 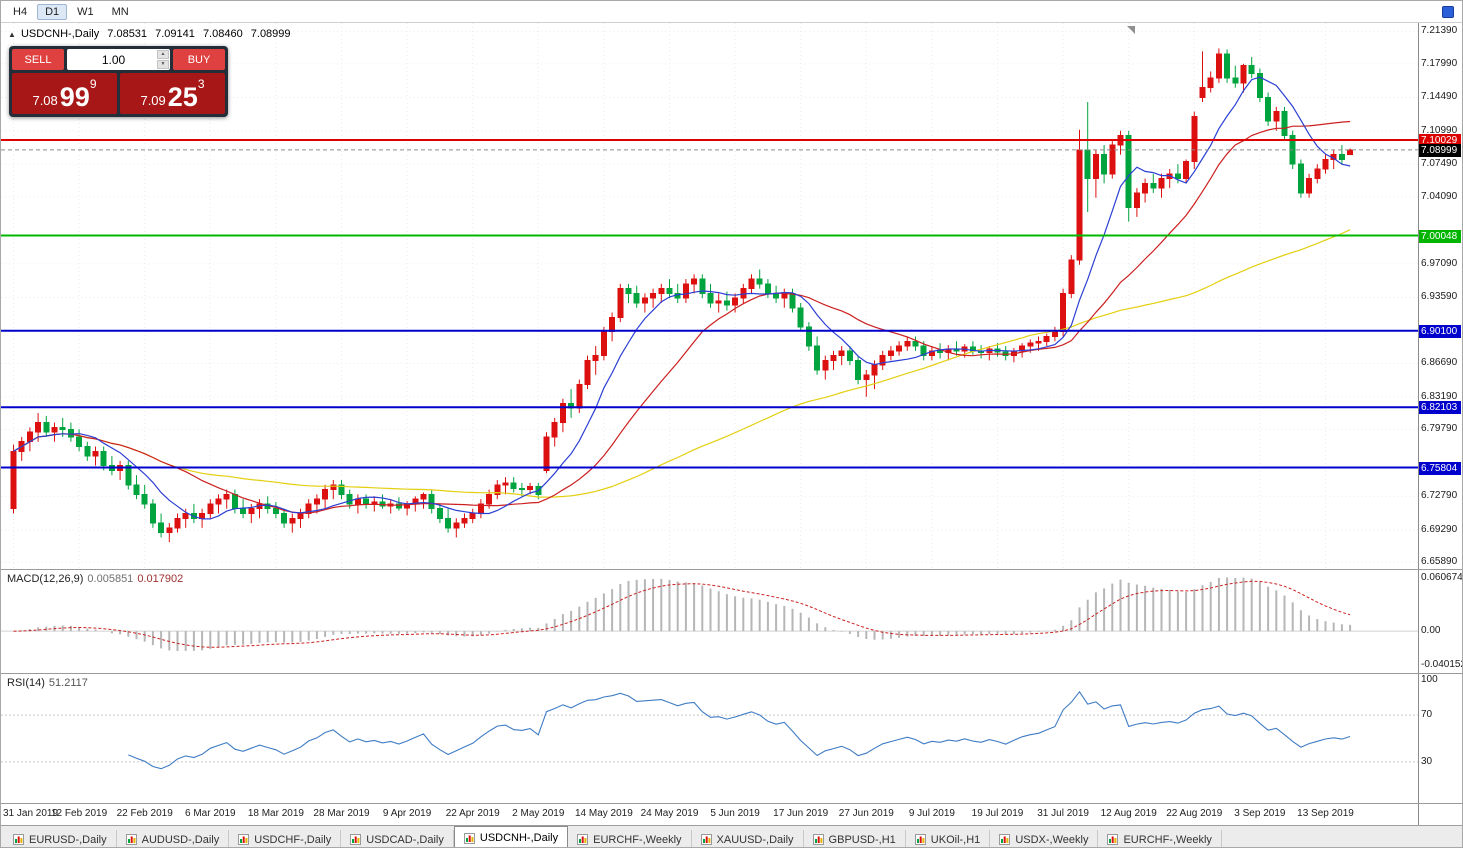 I want to click on rsi-scale: 100, so click(x=1429, y=679).